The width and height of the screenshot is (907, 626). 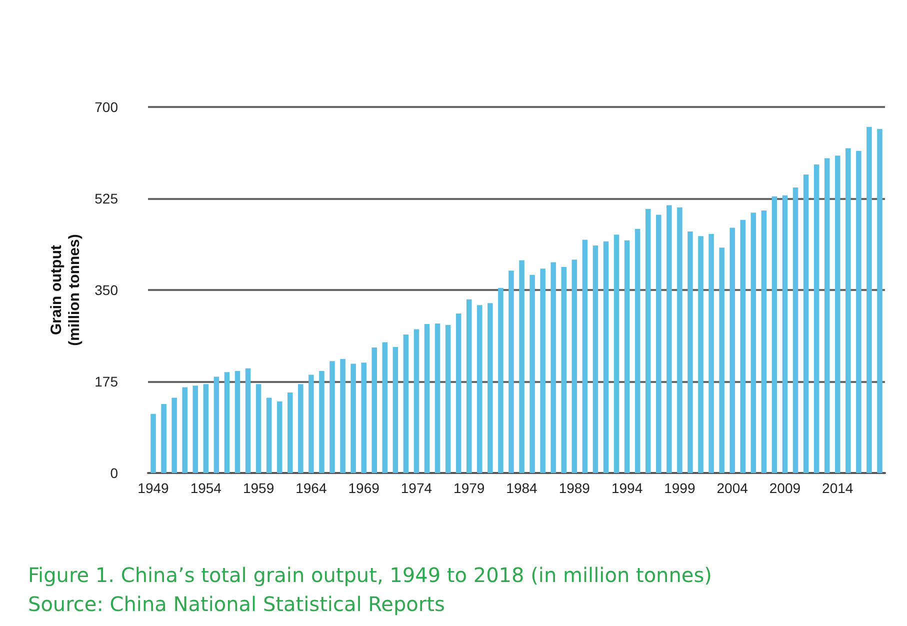 What do you see at coordinates (311, 488) in the screenshot?
I see `x-tick-label: 1964` at bounding box center [311, 488].